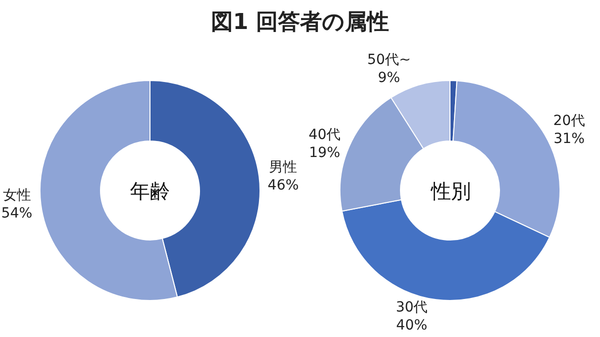 This screenshot has width=600, height=337. Describe the element at coordinates (324, 135) in the screenshot. I see `slice-label: 40代` at that location.